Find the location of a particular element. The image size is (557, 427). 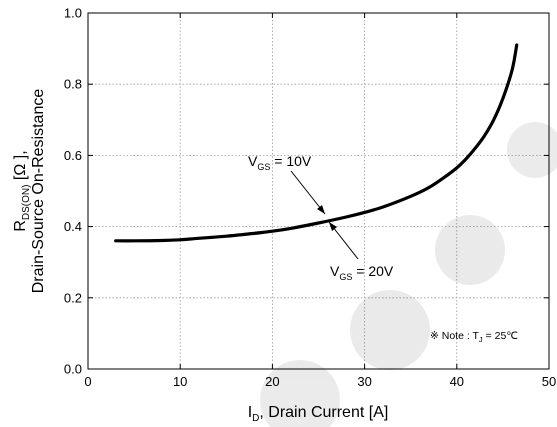

x-tick-label: 40 is located at coordinates (457, 381).